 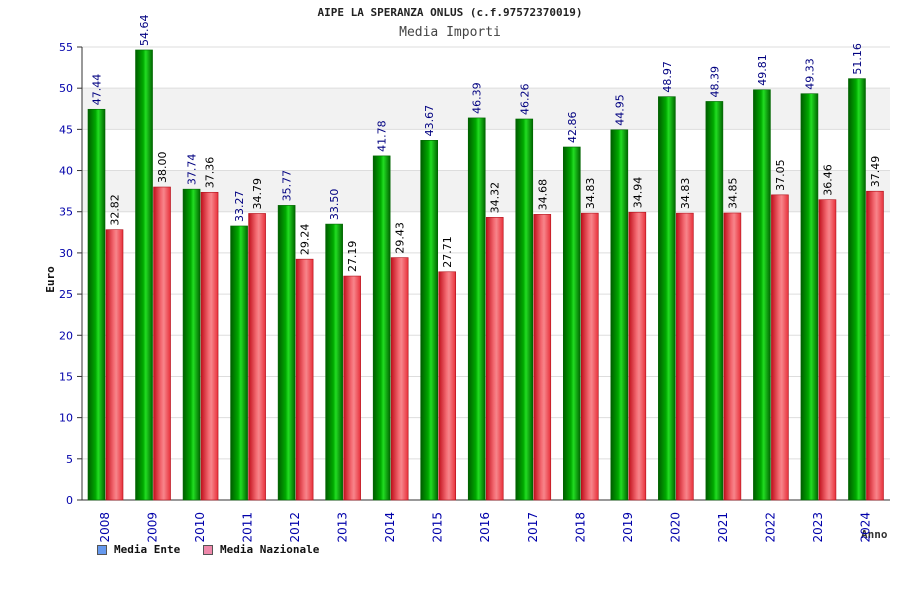 What do you see at coordinates (210, 173) in the screenshot?
I see `data-label: 37.36` at bounding box center [210, 173].